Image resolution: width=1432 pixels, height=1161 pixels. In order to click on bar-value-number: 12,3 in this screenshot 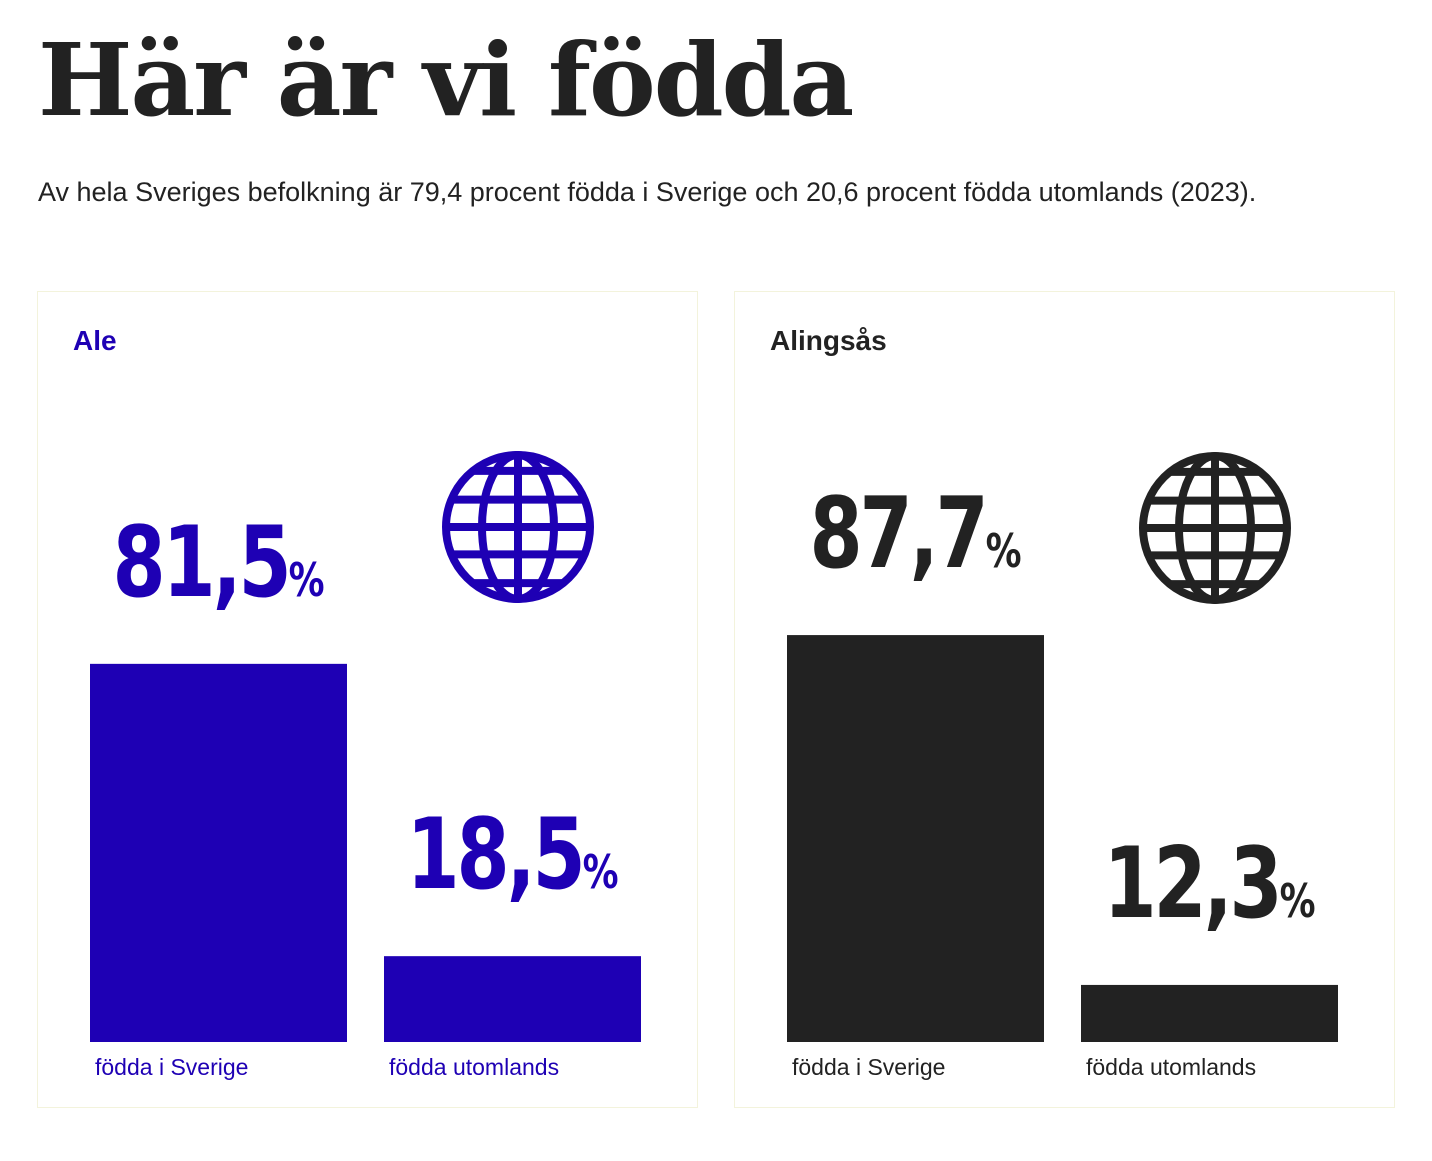, I will do `click(1191, 882)`.